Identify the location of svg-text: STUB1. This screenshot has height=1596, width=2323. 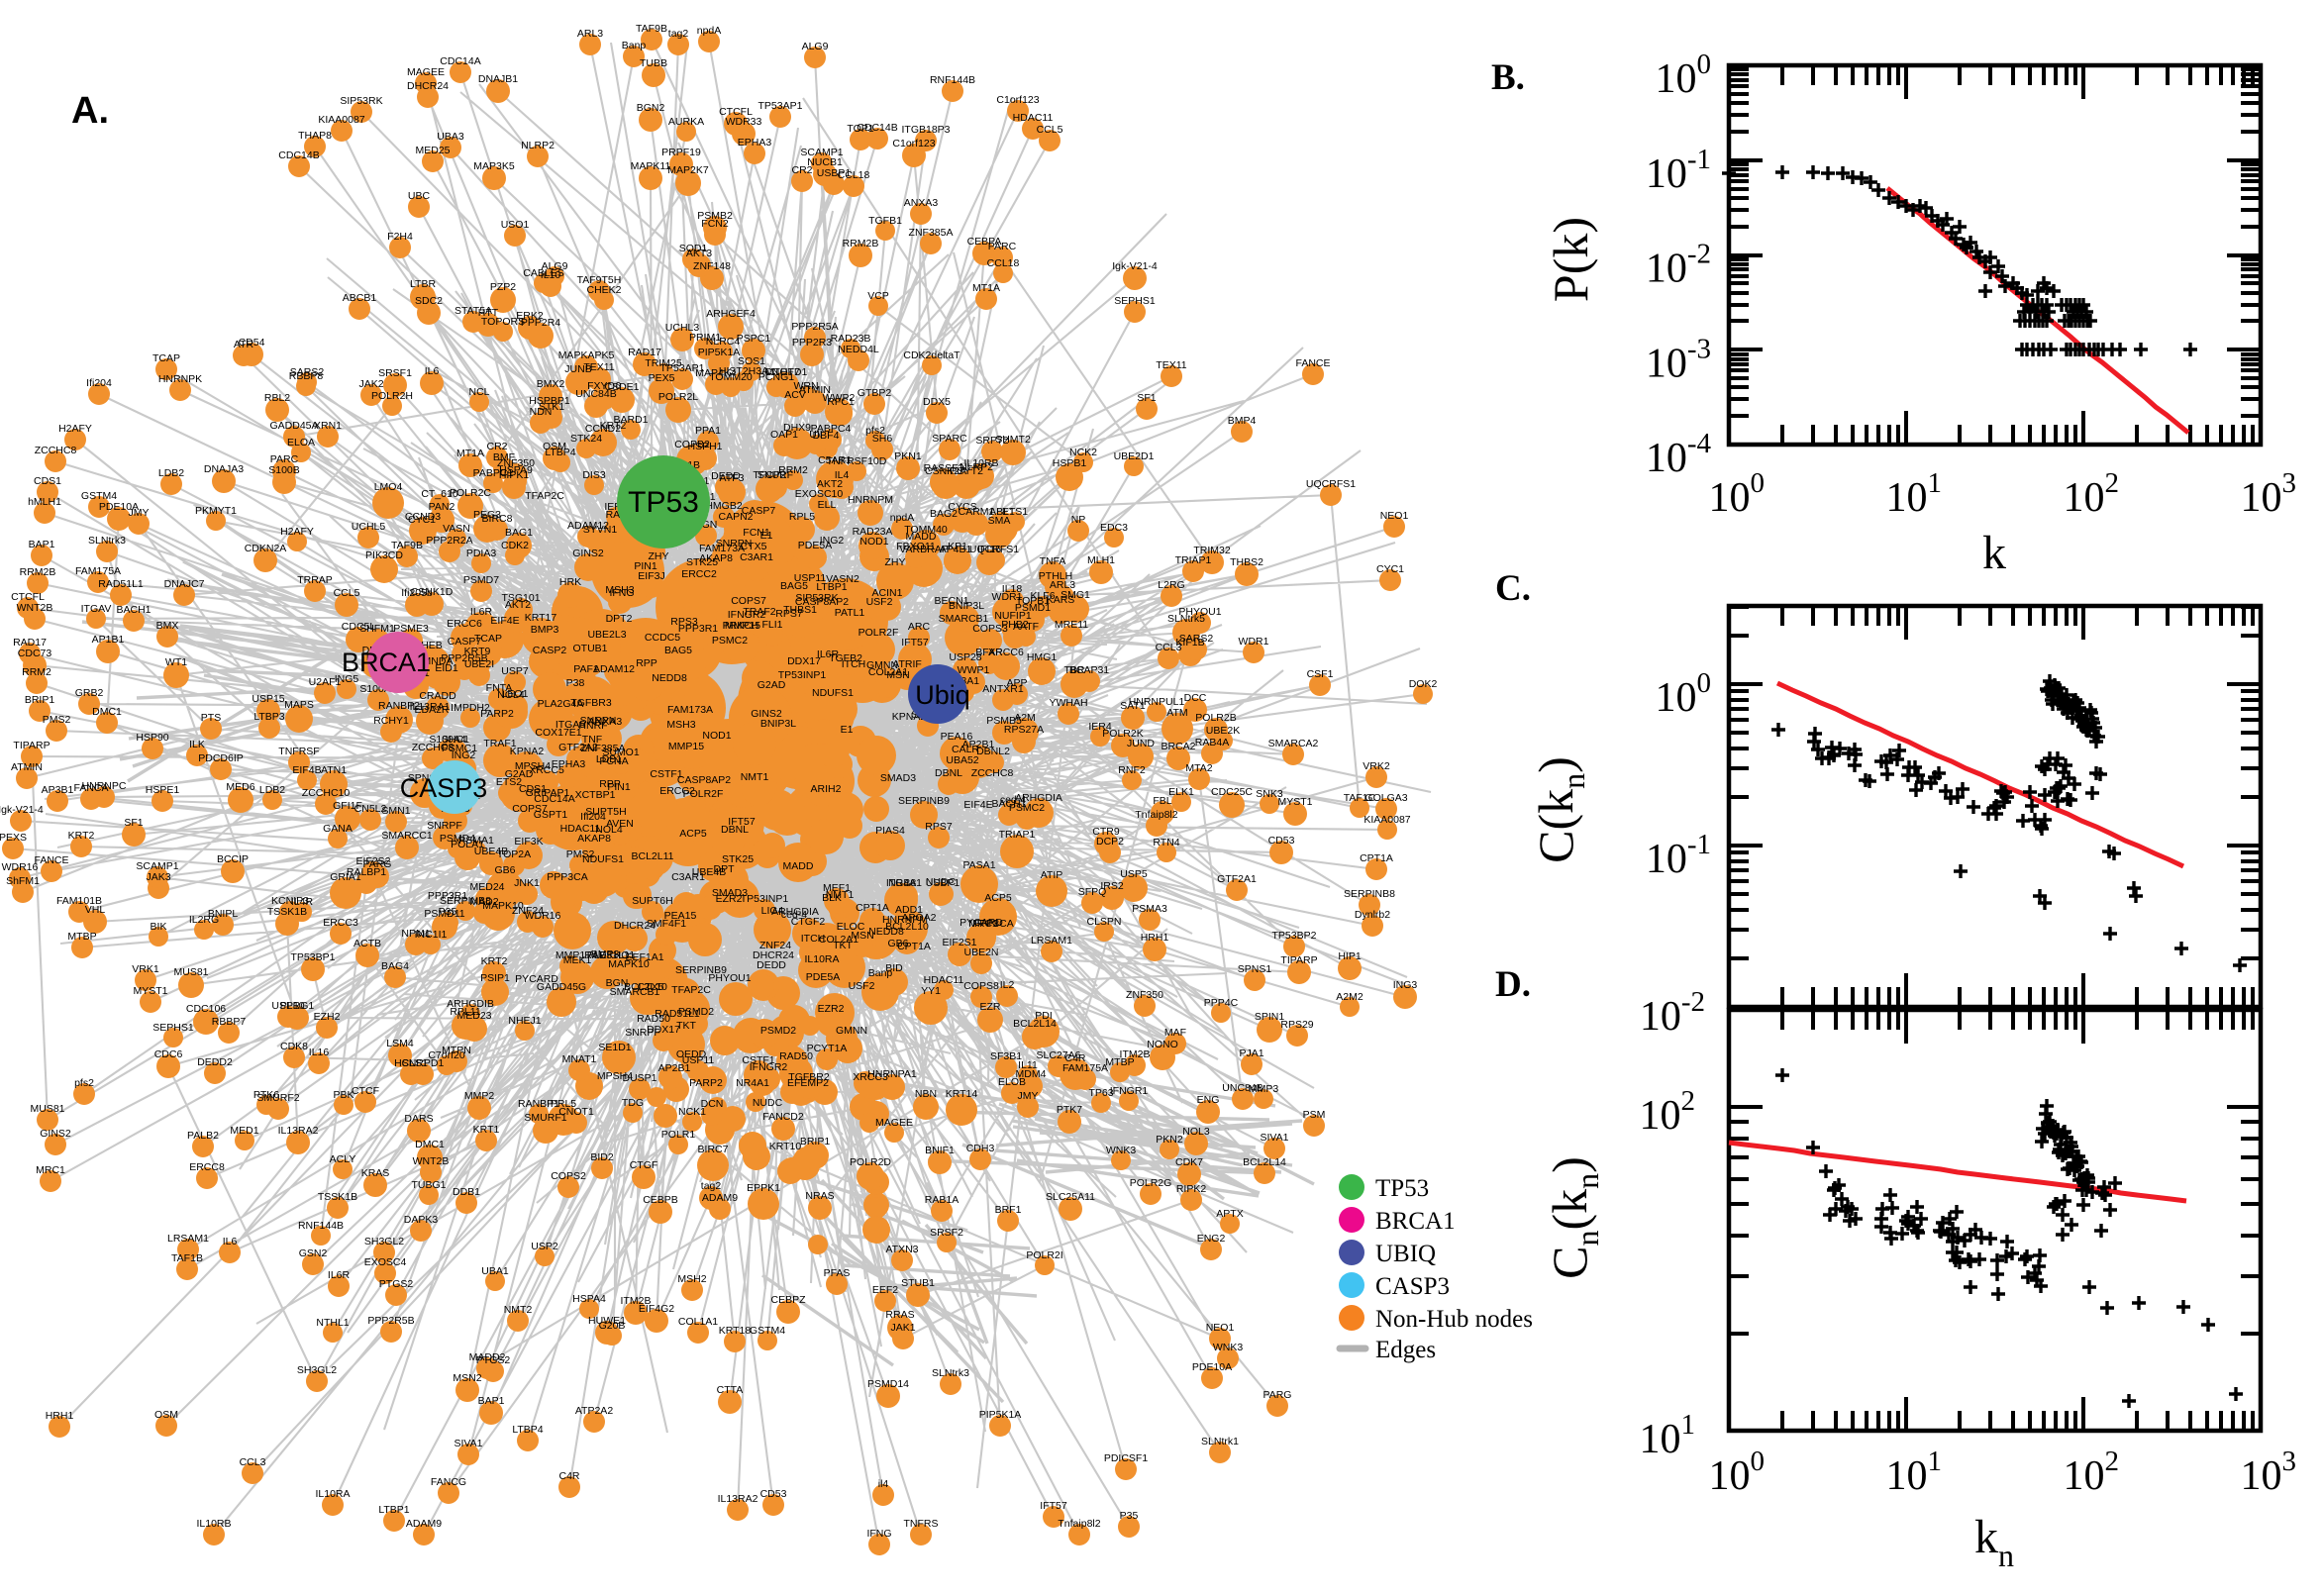
(918, 1283).